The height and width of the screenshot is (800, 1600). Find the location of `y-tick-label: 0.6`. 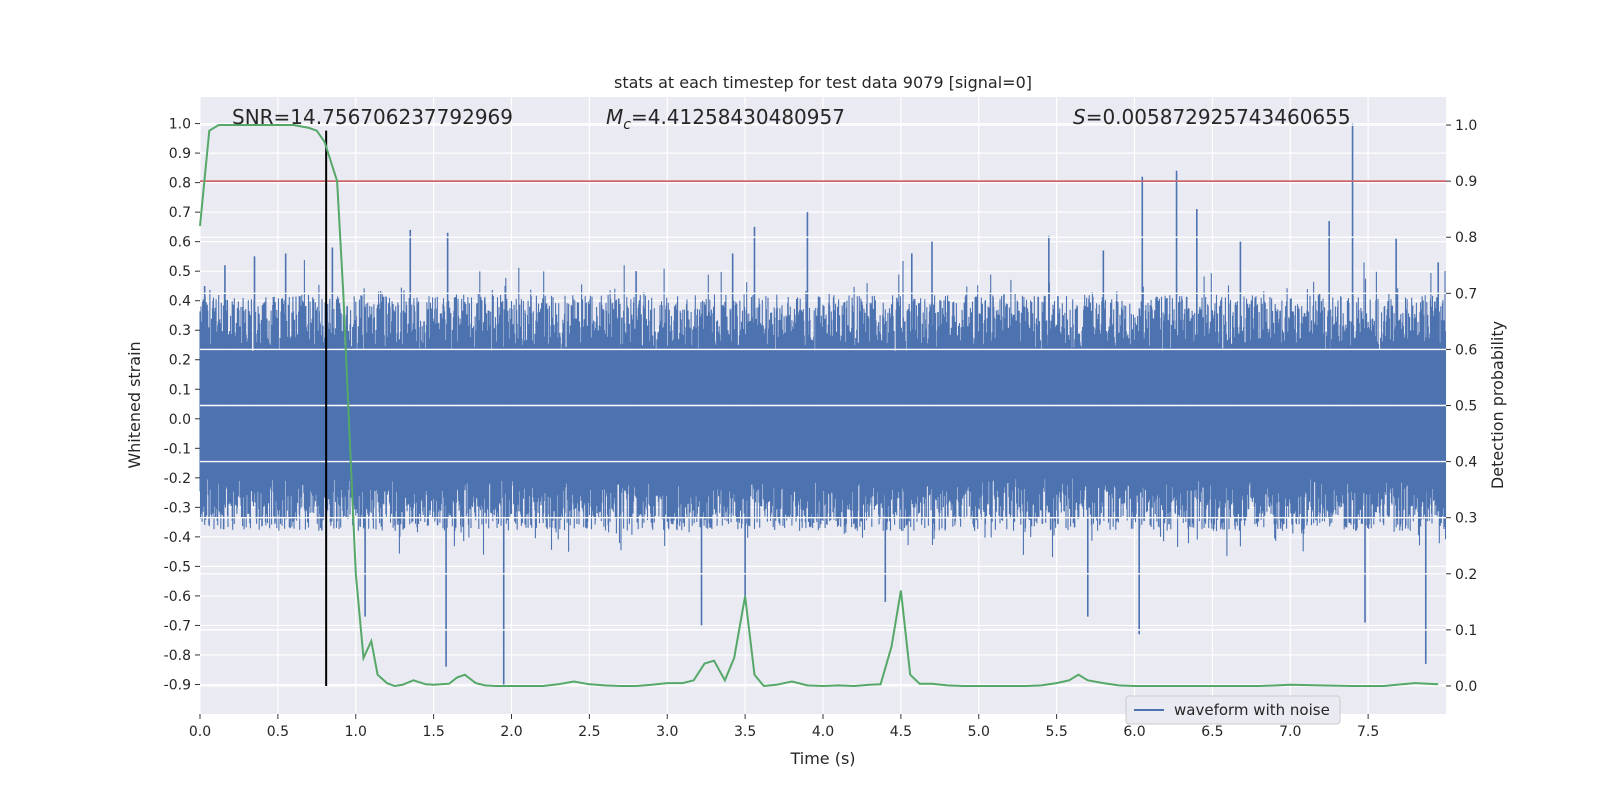

y-tick-label: 0.6 is located at coordinates (180, 243).